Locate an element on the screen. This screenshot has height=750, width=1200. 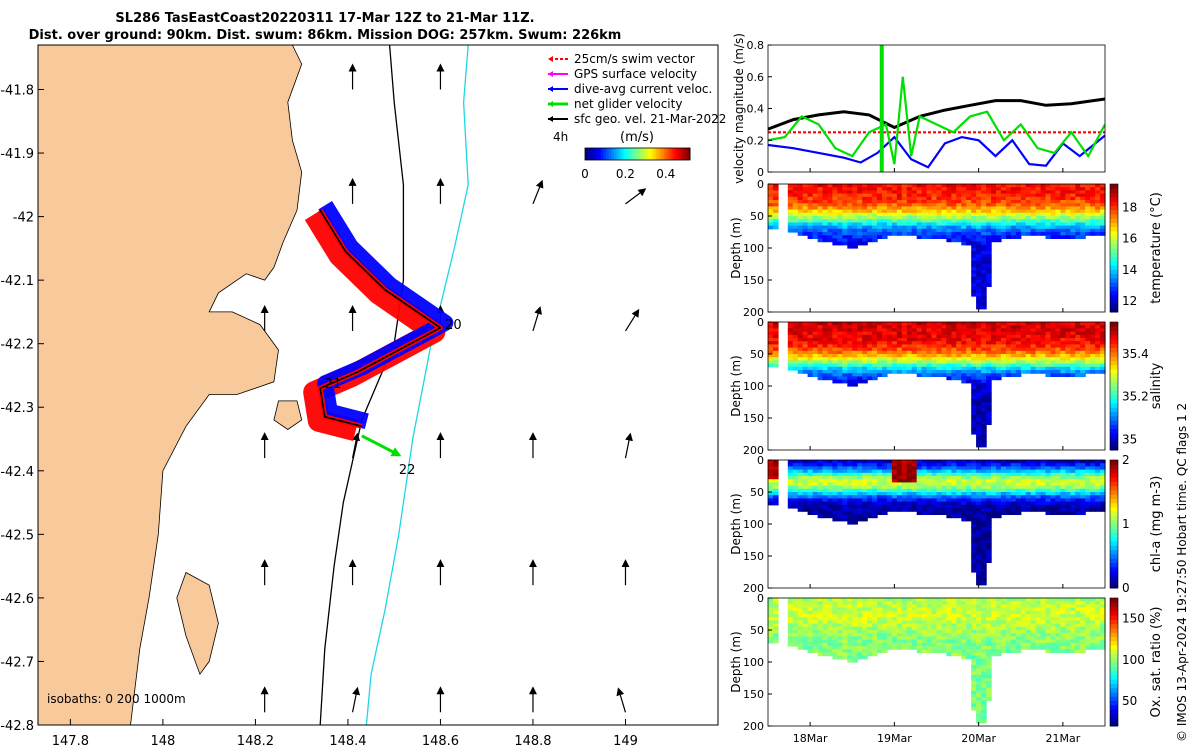
section-colorbar-label: chl-a (mg m-3) is located at coordinates (1156, 524).